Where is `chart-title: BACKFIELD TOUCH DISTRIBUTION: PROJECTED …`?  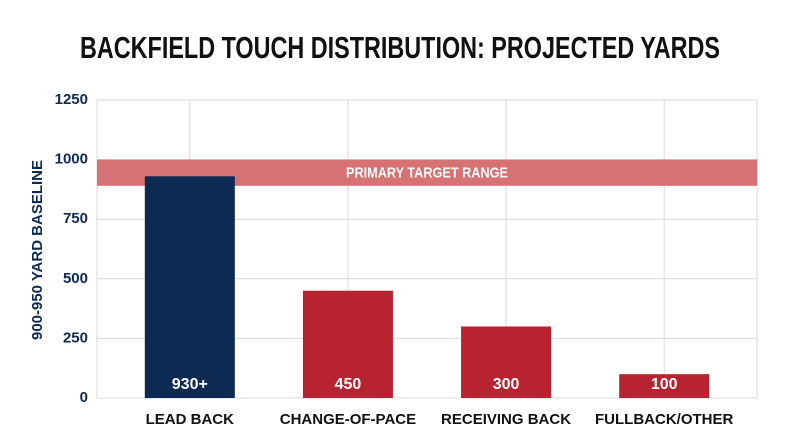 chart-title: BACKFIELD TOUCH DISTRIBUTION: PROJECTED … is located at coordinates (400, 47).